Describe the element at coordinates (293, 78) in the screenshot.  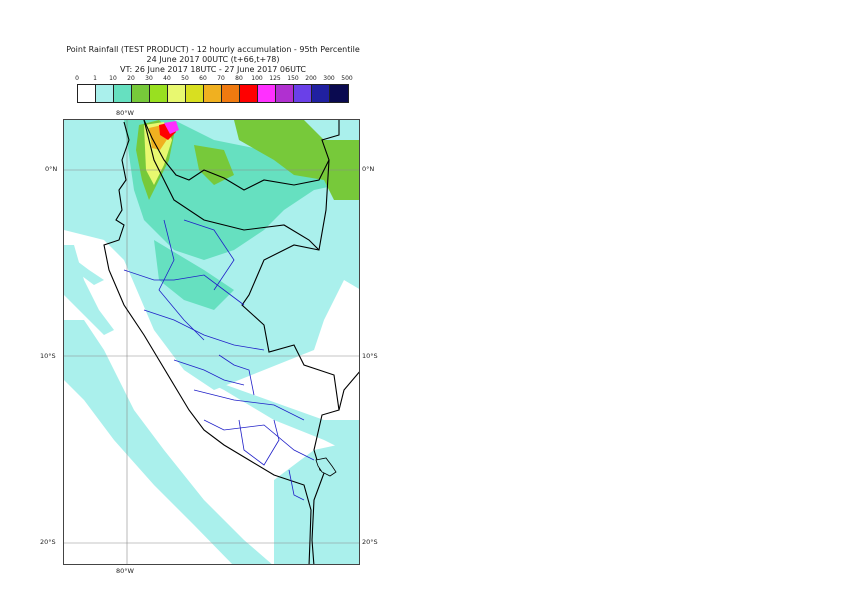
I see `legend-tick-label: 150` at that location.